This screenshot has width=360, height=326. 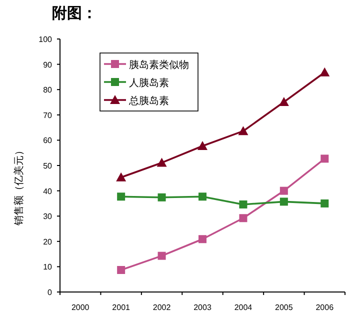 I want to click on y-tick-label: 10, so click(x=48, y=267).